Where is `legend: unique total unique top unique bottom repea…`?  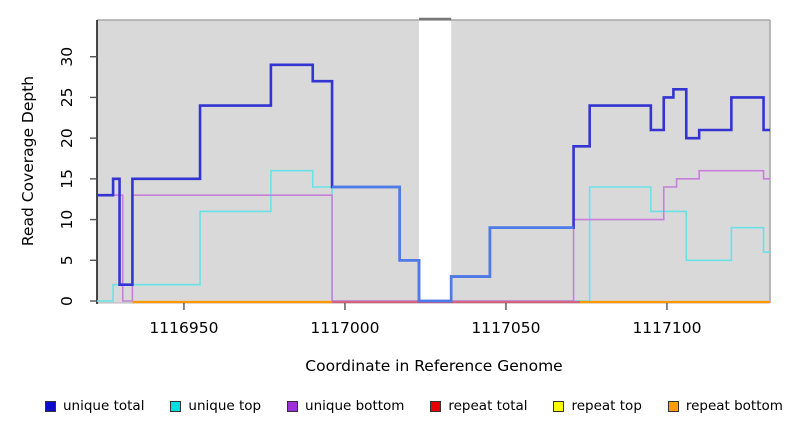 legend: unique total unique top unique bottom repea… is located at coordinates (414, 406).